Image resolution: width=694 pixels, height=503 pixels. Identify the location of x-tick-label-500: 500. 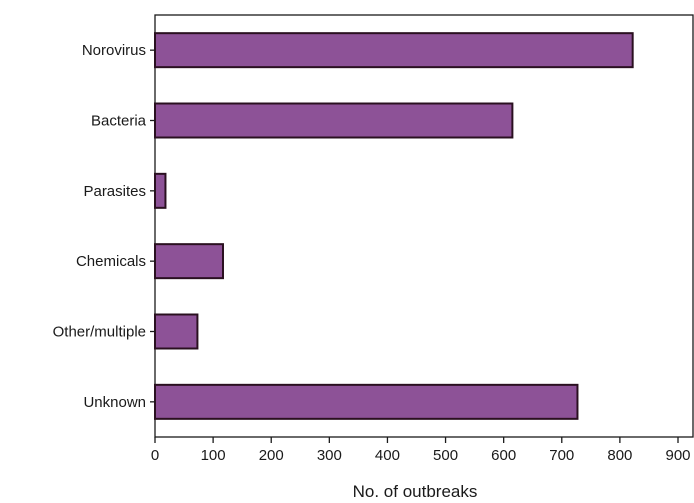
(445, 455).